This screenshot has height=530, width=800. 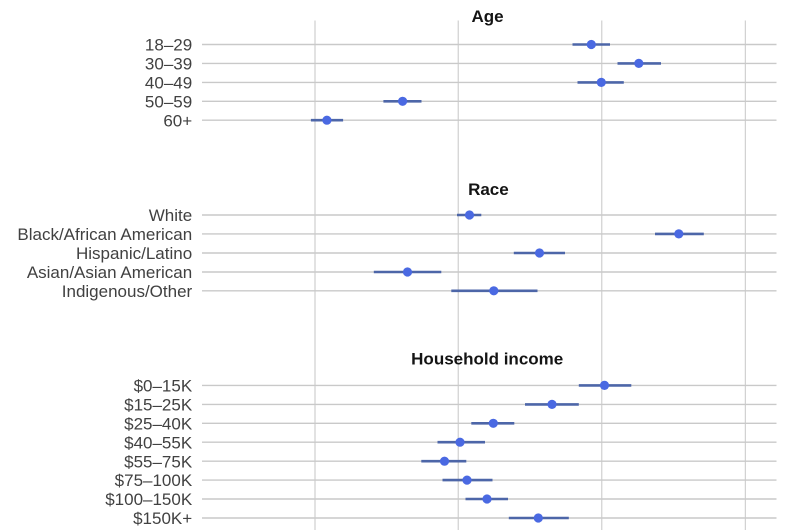 What do you see at coordinates (154, 480) in the screenshot?
I see `svg-text: $75–100K` at bounding box center [154, 480].